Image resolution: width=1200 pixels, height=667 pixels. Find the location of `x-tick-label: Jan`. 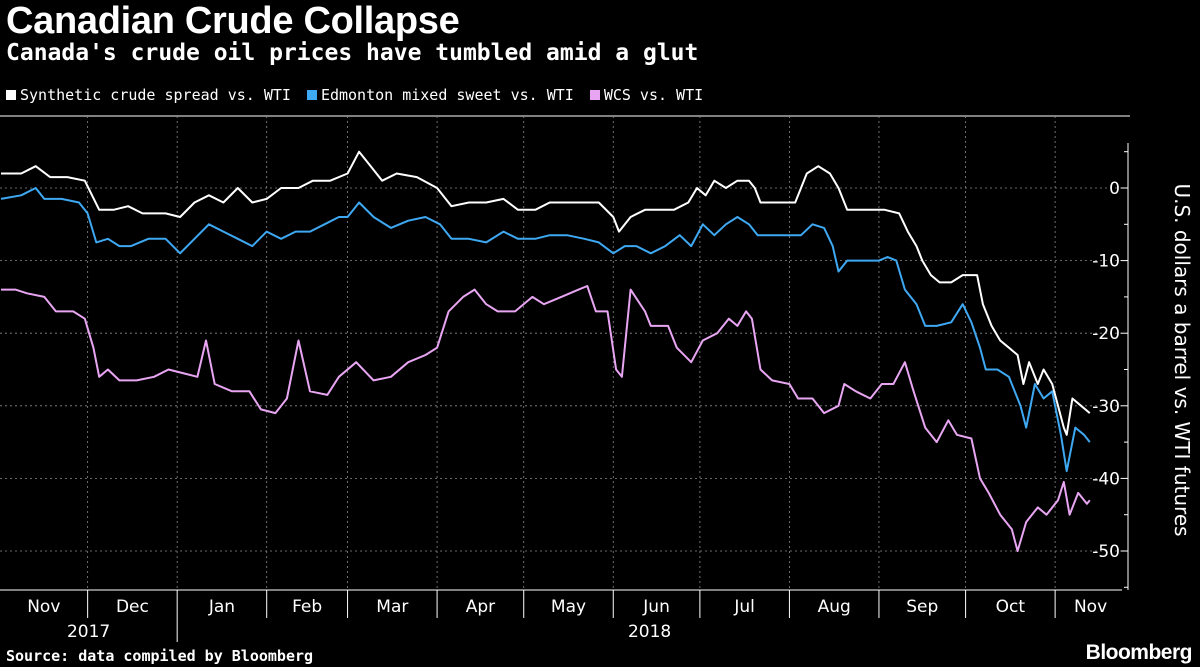

x-tick-label: Jan is located at coordinates (221, 607).